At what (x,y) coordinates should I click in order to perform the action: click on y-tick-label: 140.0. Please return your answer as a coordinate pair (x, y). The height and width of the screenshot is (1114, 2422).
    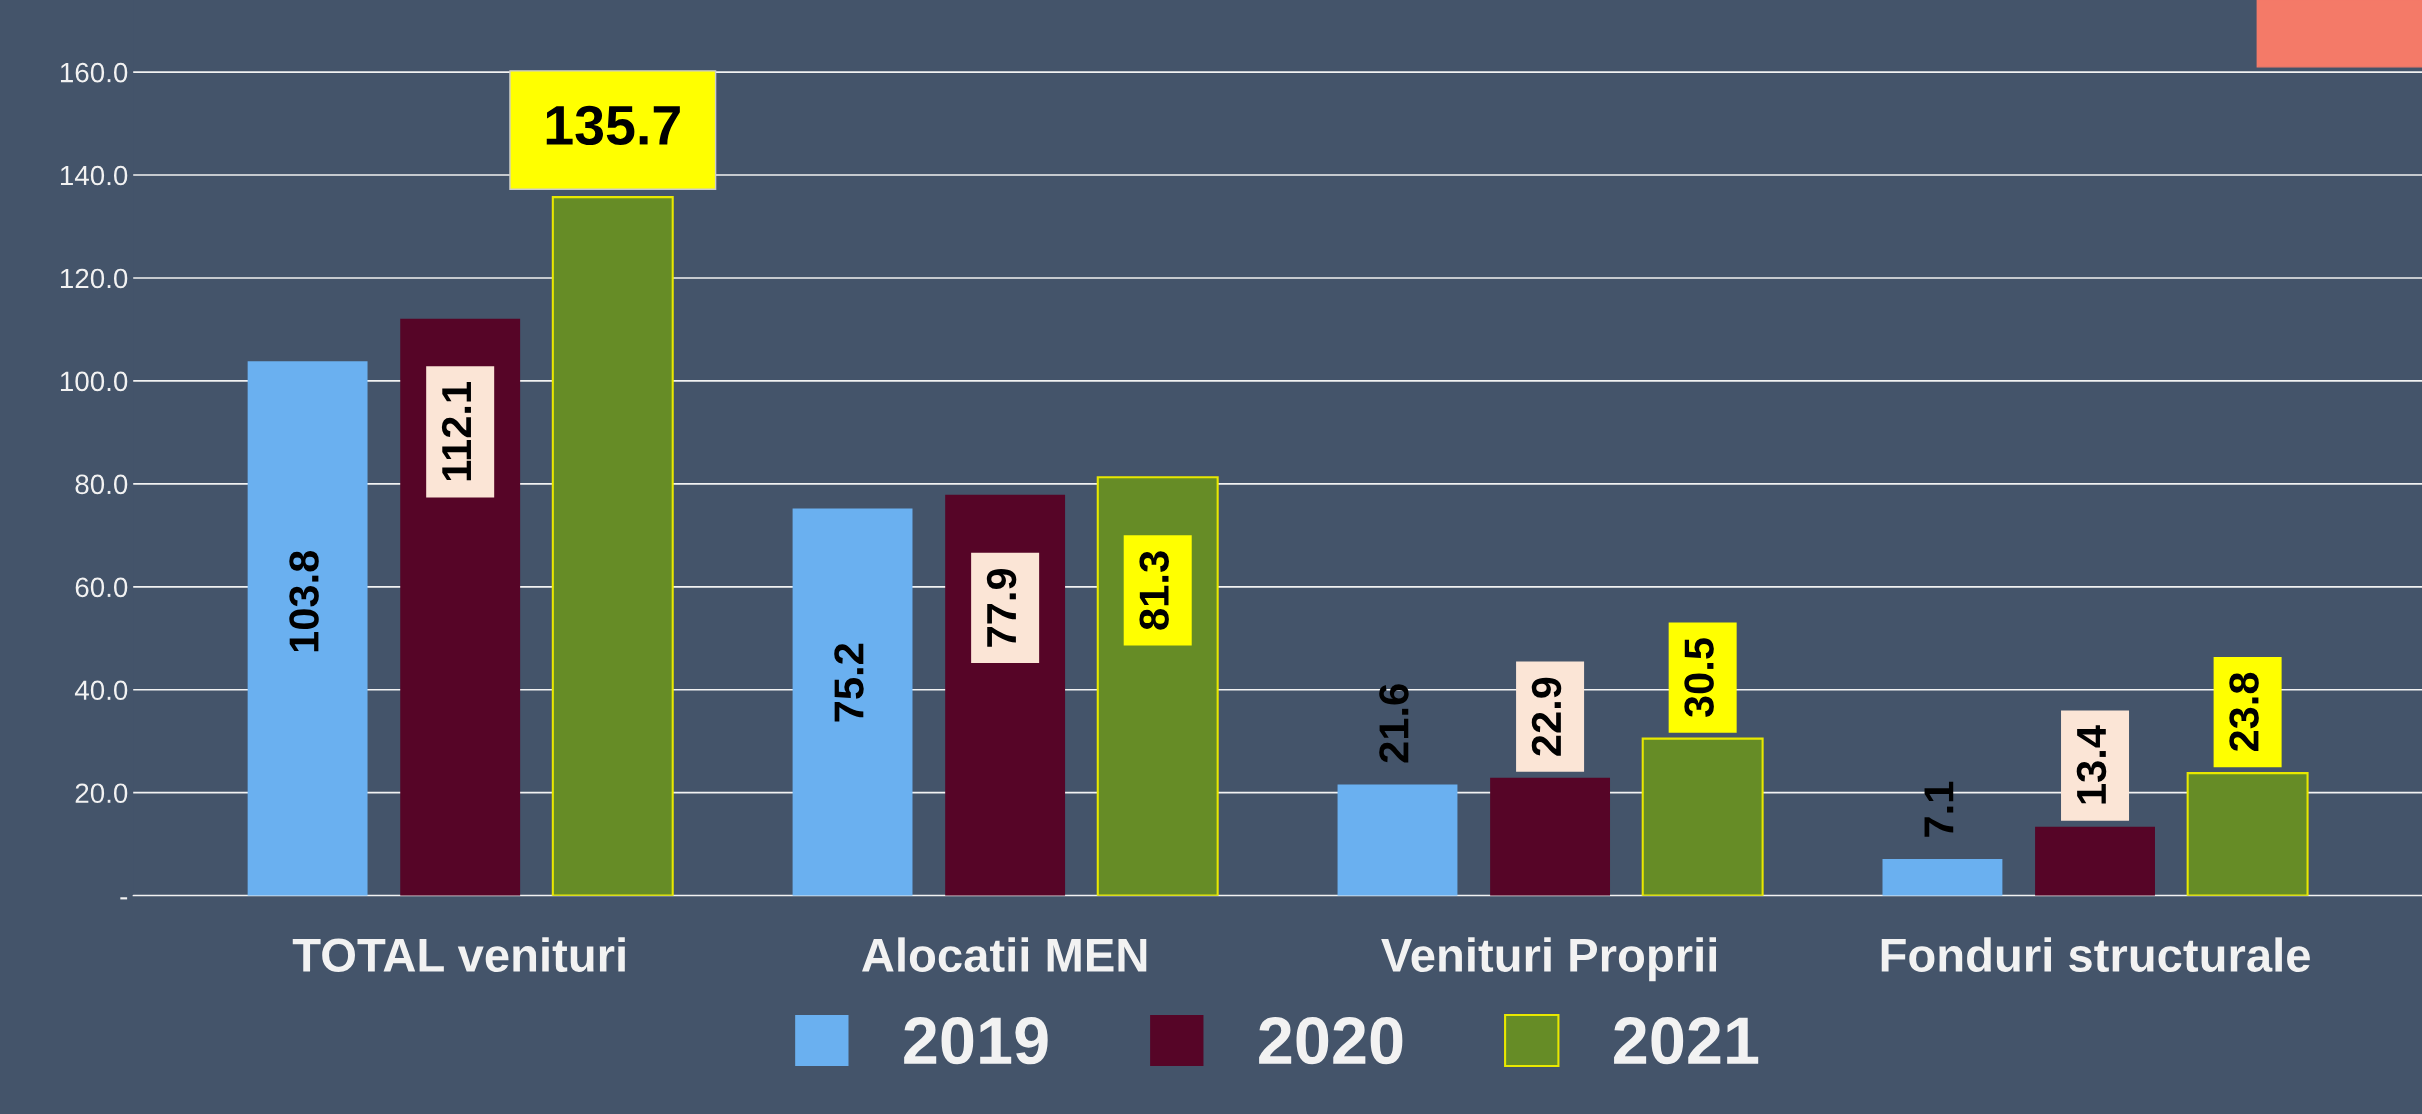
    Looking at the image, I should click on (94, 175).